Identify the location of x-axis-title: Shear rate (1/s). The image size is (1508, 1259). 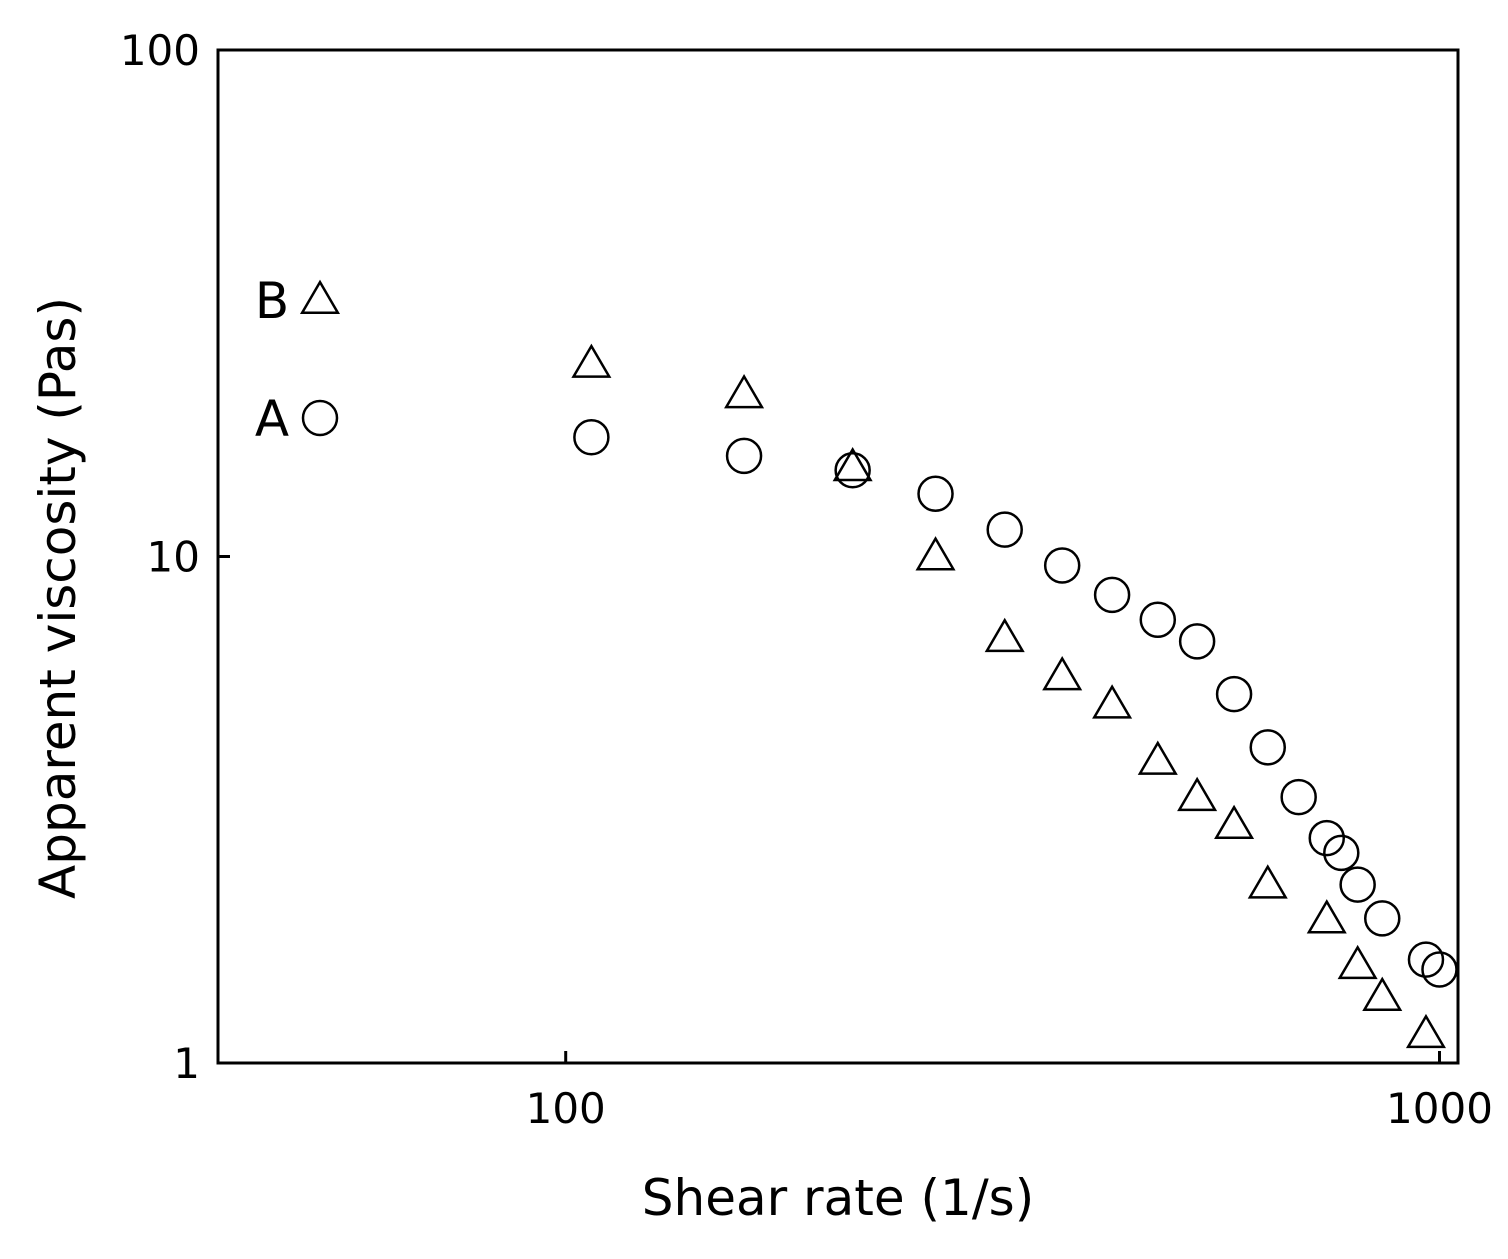
(838, 1198).